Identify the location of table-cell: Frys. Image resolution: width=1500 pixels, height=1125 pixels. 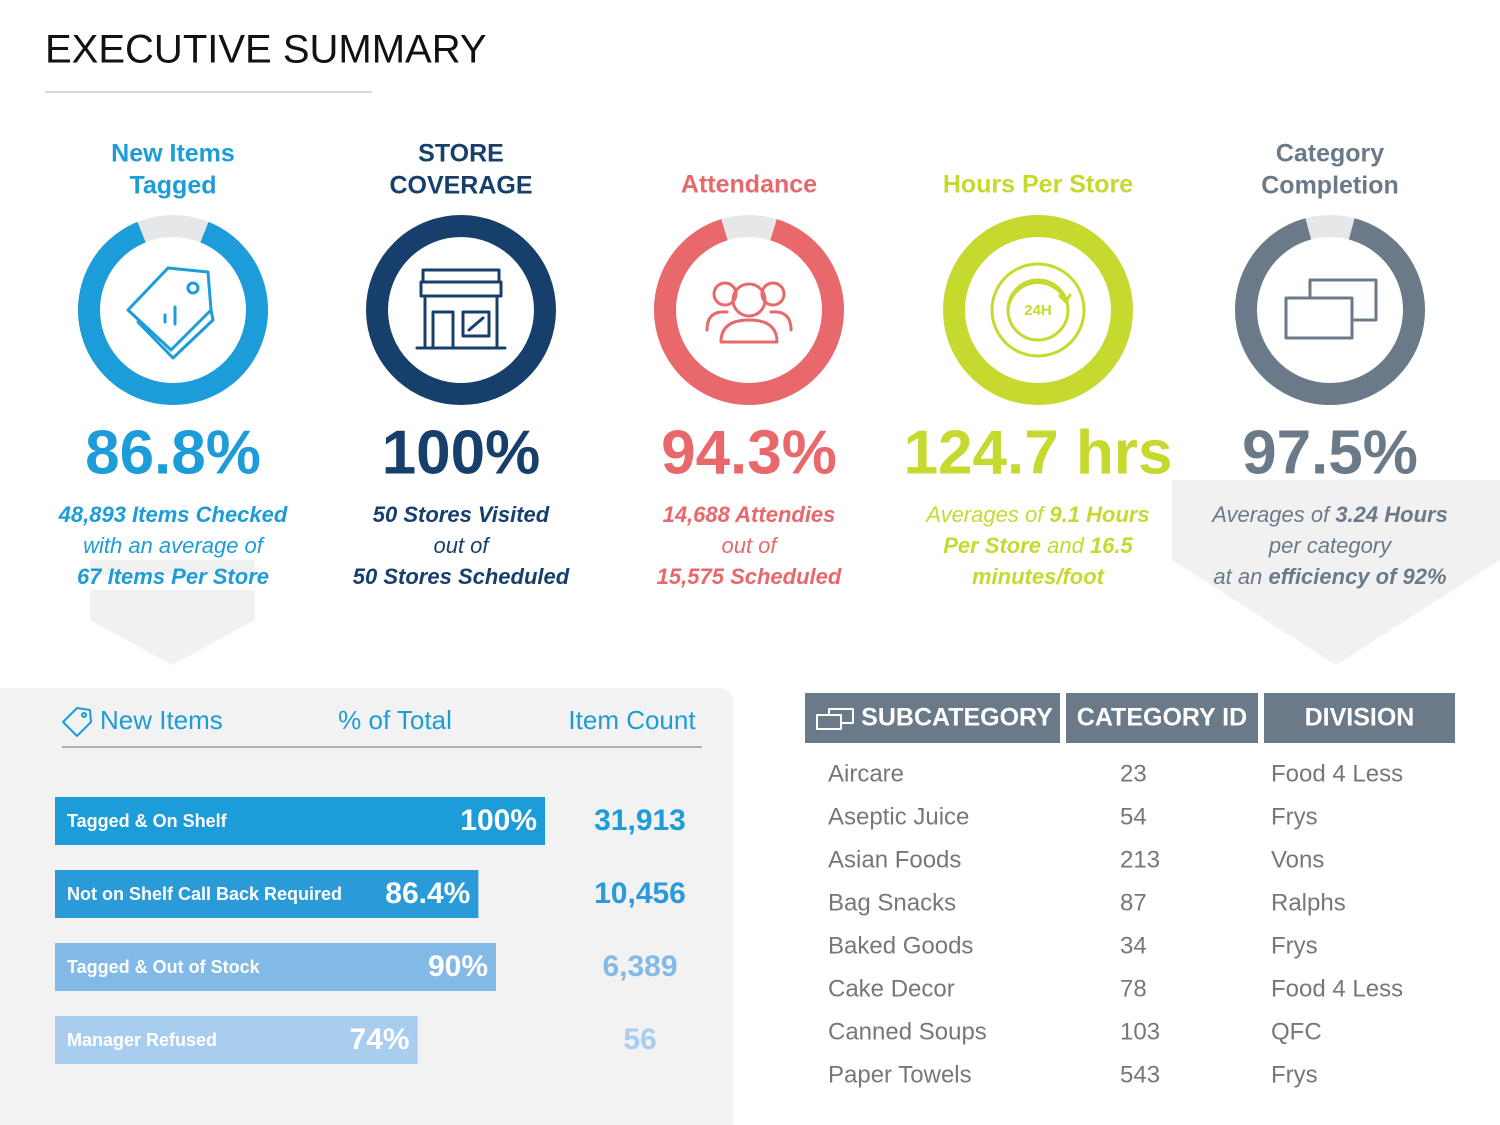
(1294, 816).